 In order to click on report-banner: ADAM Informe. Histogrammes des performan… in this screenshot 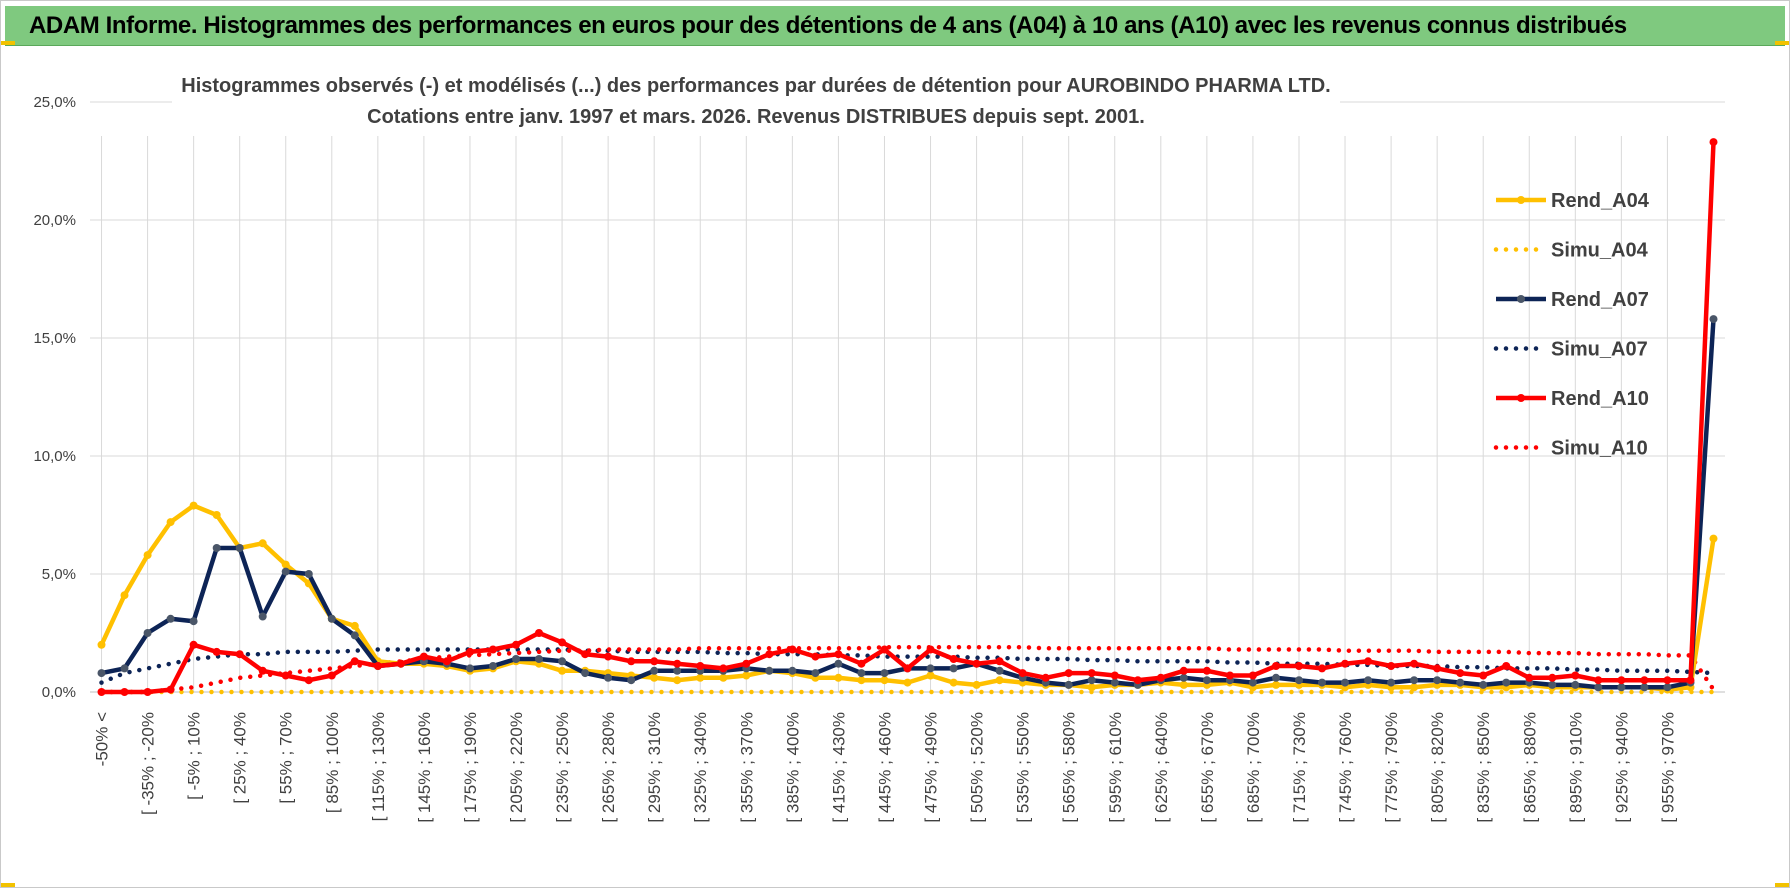, I will do `click(895, 26)`.